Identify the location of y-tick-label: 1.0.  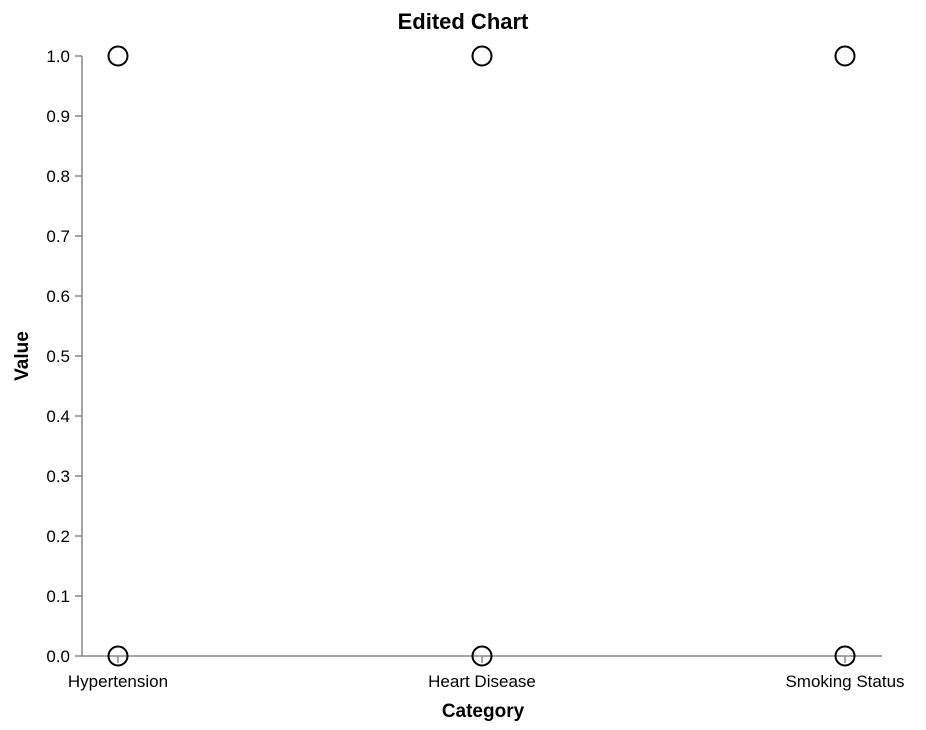
(58, 56).